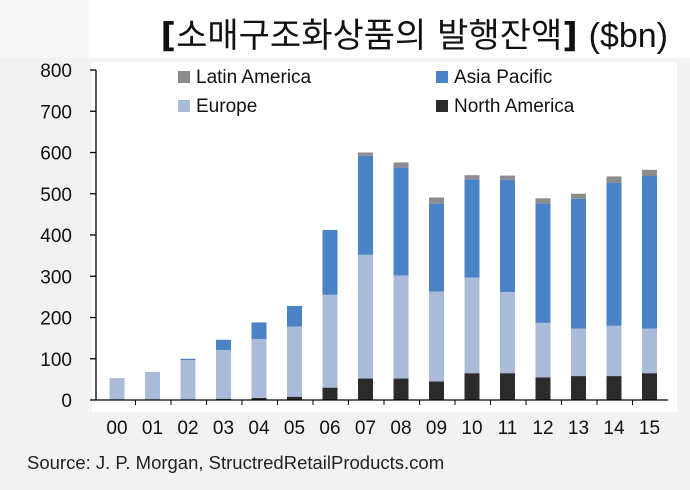 The image size is (690, 490). I want to click on title-bracket-open: [, so click(168, 36).